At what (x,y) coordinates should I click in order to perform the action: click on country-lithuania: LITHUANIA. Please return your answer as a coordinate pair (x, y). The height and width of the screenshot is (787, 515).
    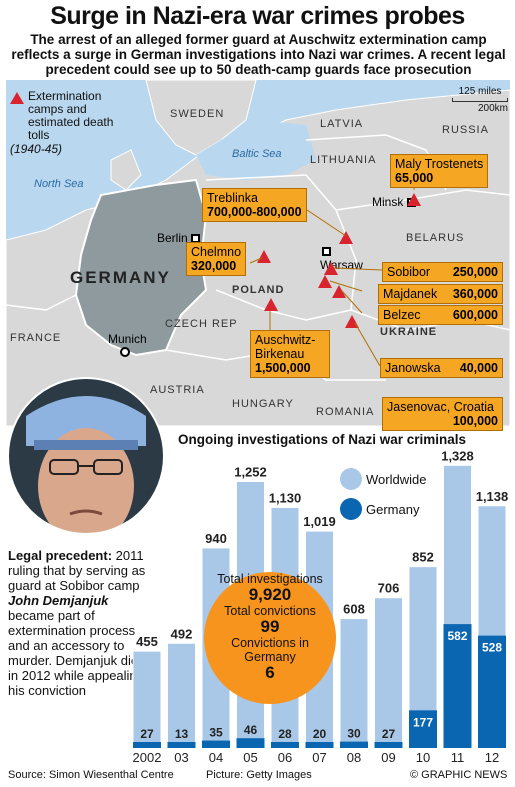
    Looking at the image, I should click on (343, 160).